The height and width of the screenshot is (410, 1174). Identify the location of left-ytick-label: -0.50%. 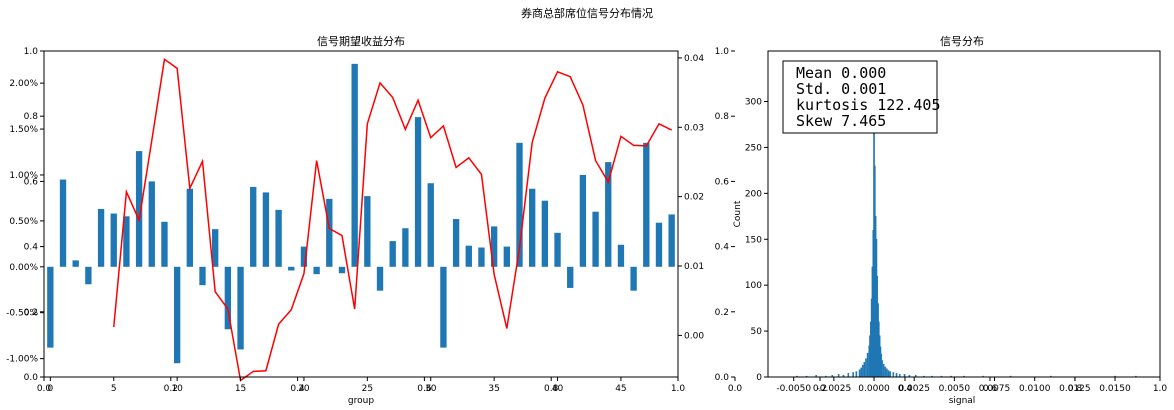
(22, 314).